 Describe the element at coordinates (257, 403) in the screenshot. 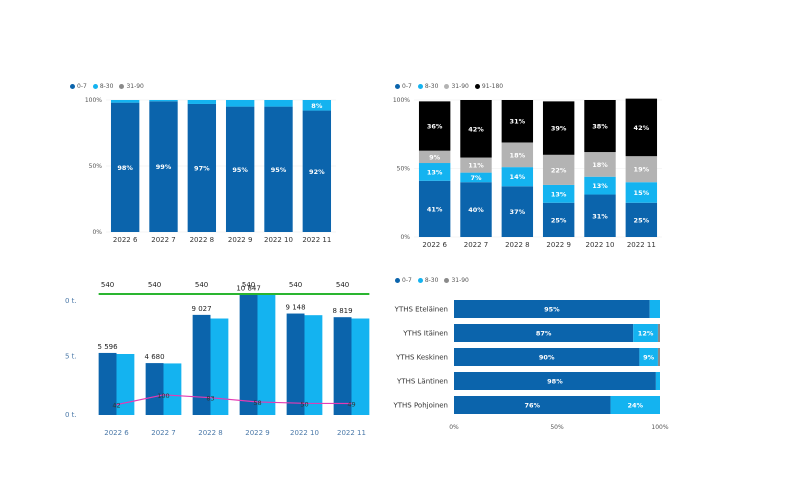

I see `line-pink-label: 58` at that location.